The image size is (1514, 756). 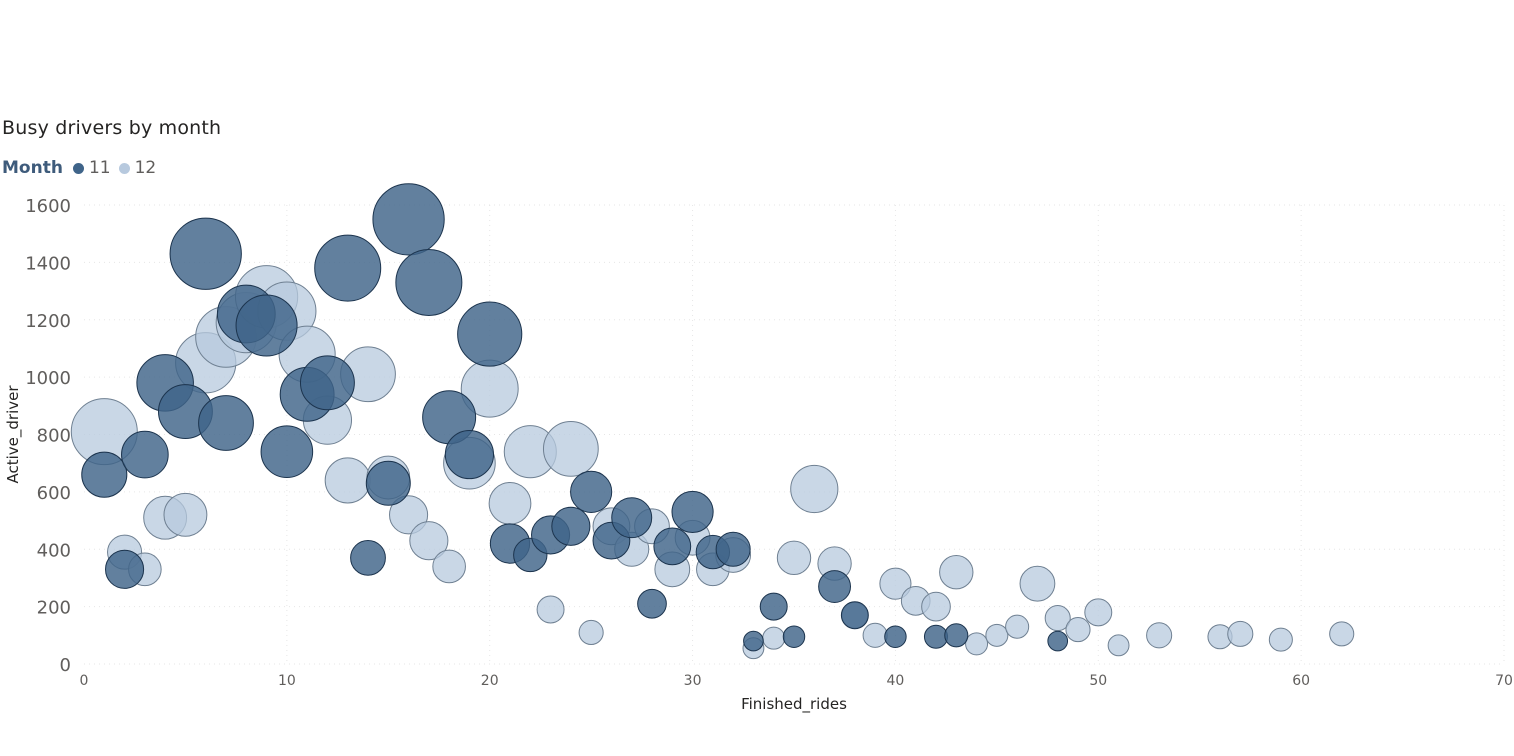 I want to click on y-tick-label: 1600, so click(x=48, y=206).